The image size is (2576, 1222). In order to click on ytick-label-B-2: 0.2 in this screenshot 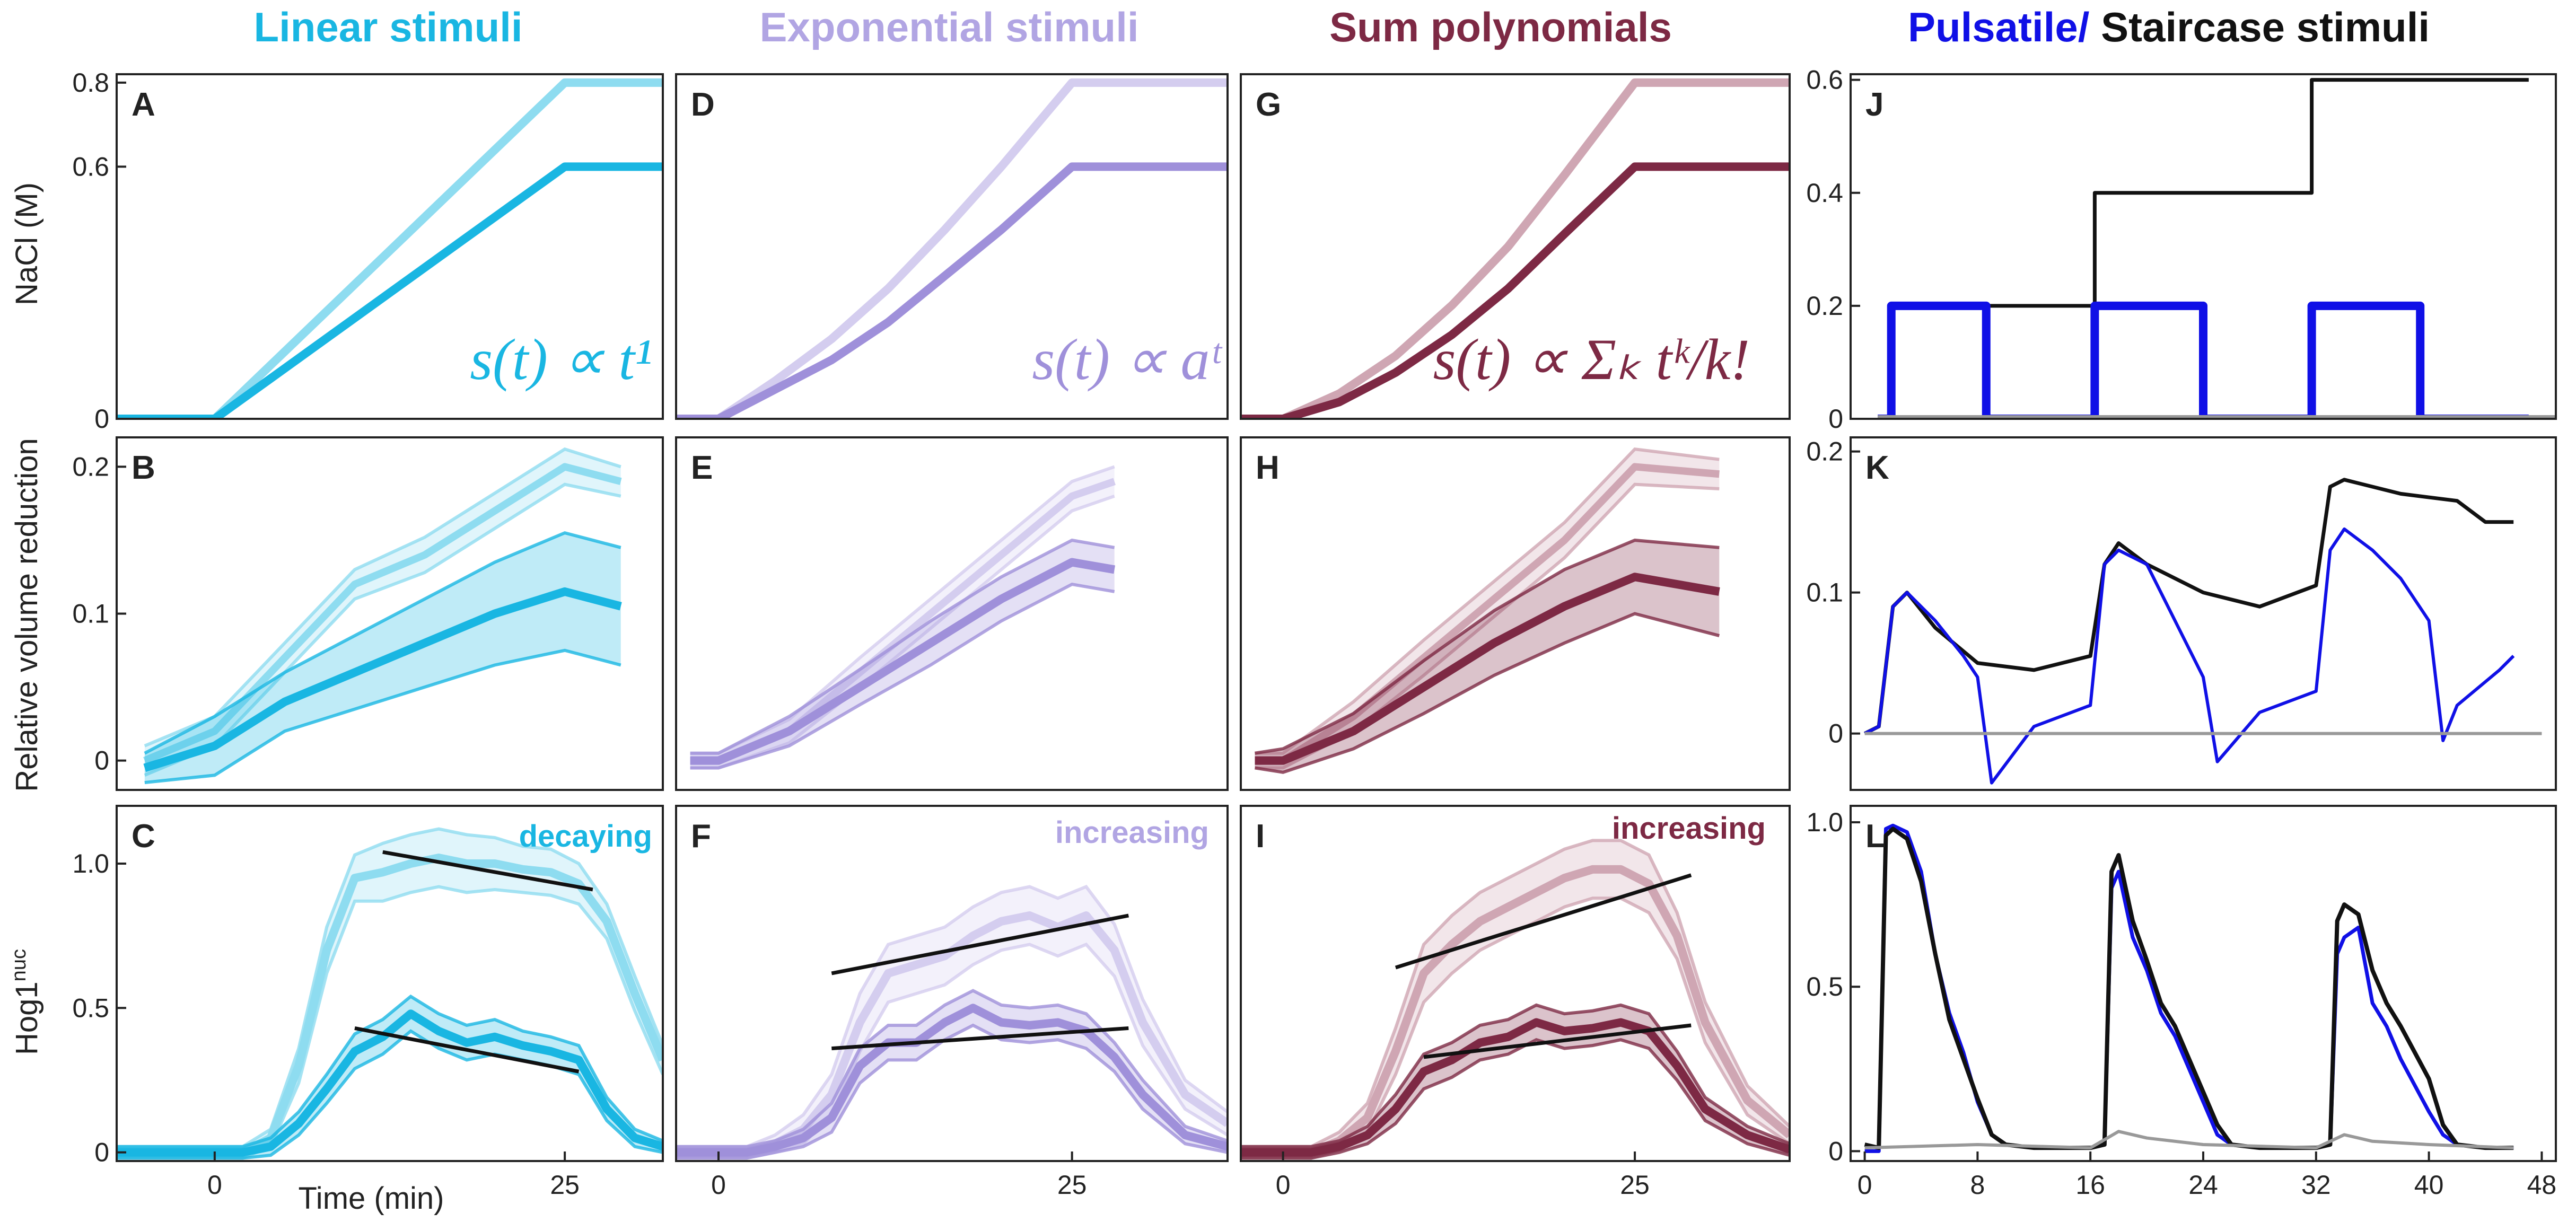, I will do `click(90, 467)`.